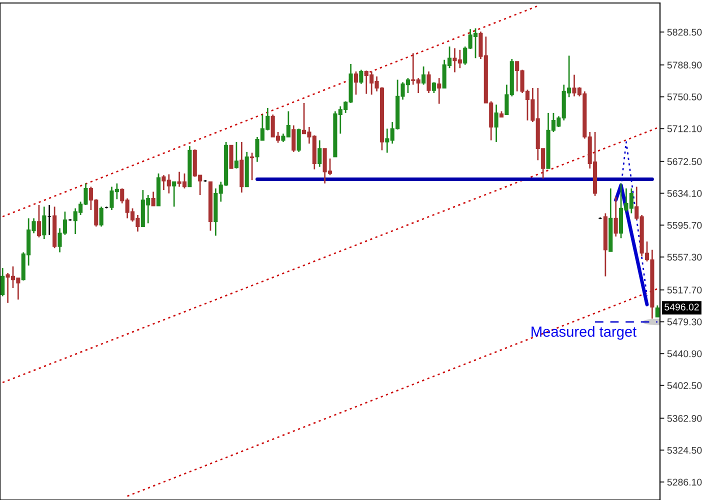 Image resolution: width=711 pixels, height=500 pixels. What do you see at coordinates (684, 354) in the screenshot?
I see `y-tick-label: 5440.90` at bounding box center [684, 354].